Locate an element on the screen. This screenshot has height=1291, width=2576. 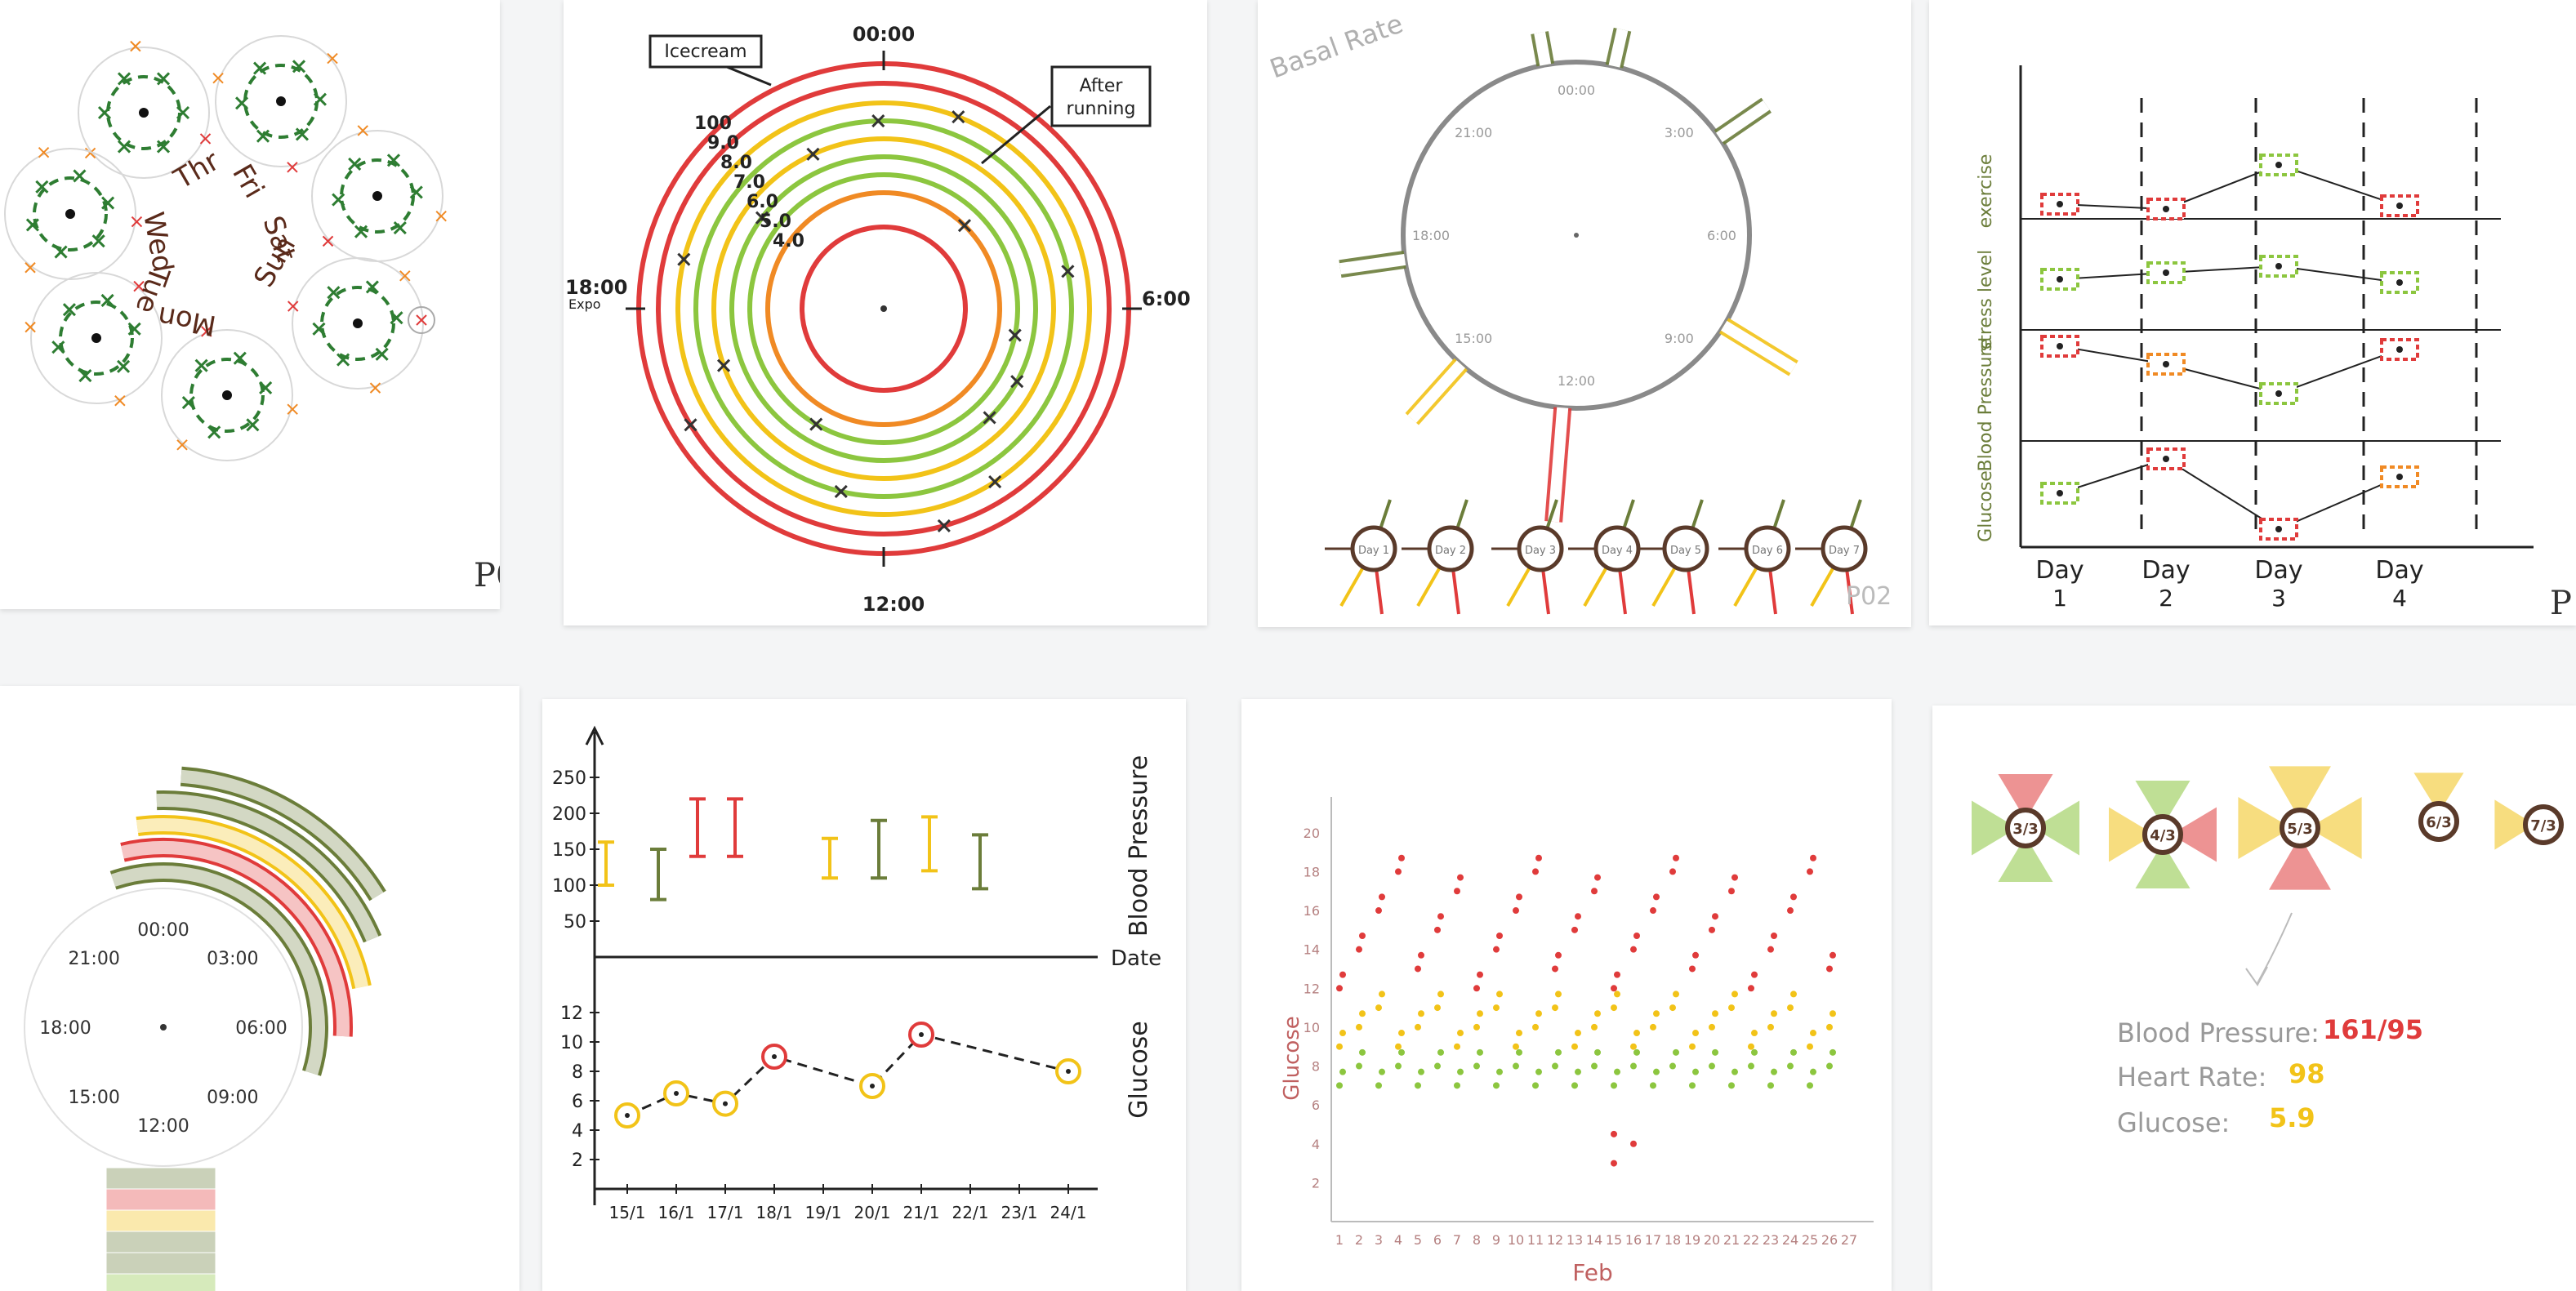
y-tick-label: 10 is located at coordinates (1312, 1027).